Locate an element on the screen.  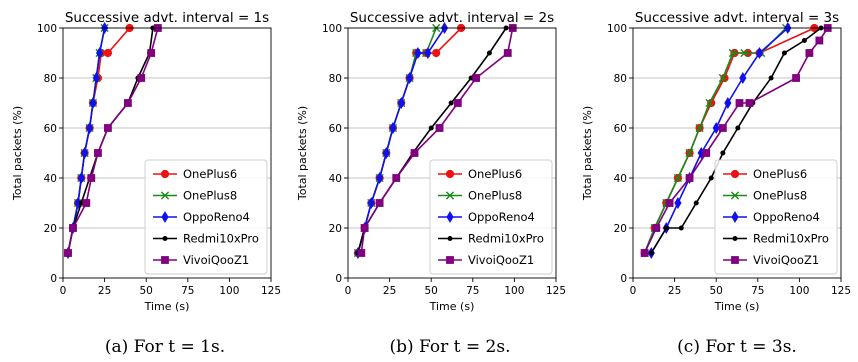
series-line-VivoiQooZ1 is located at coordinates (113, 140).